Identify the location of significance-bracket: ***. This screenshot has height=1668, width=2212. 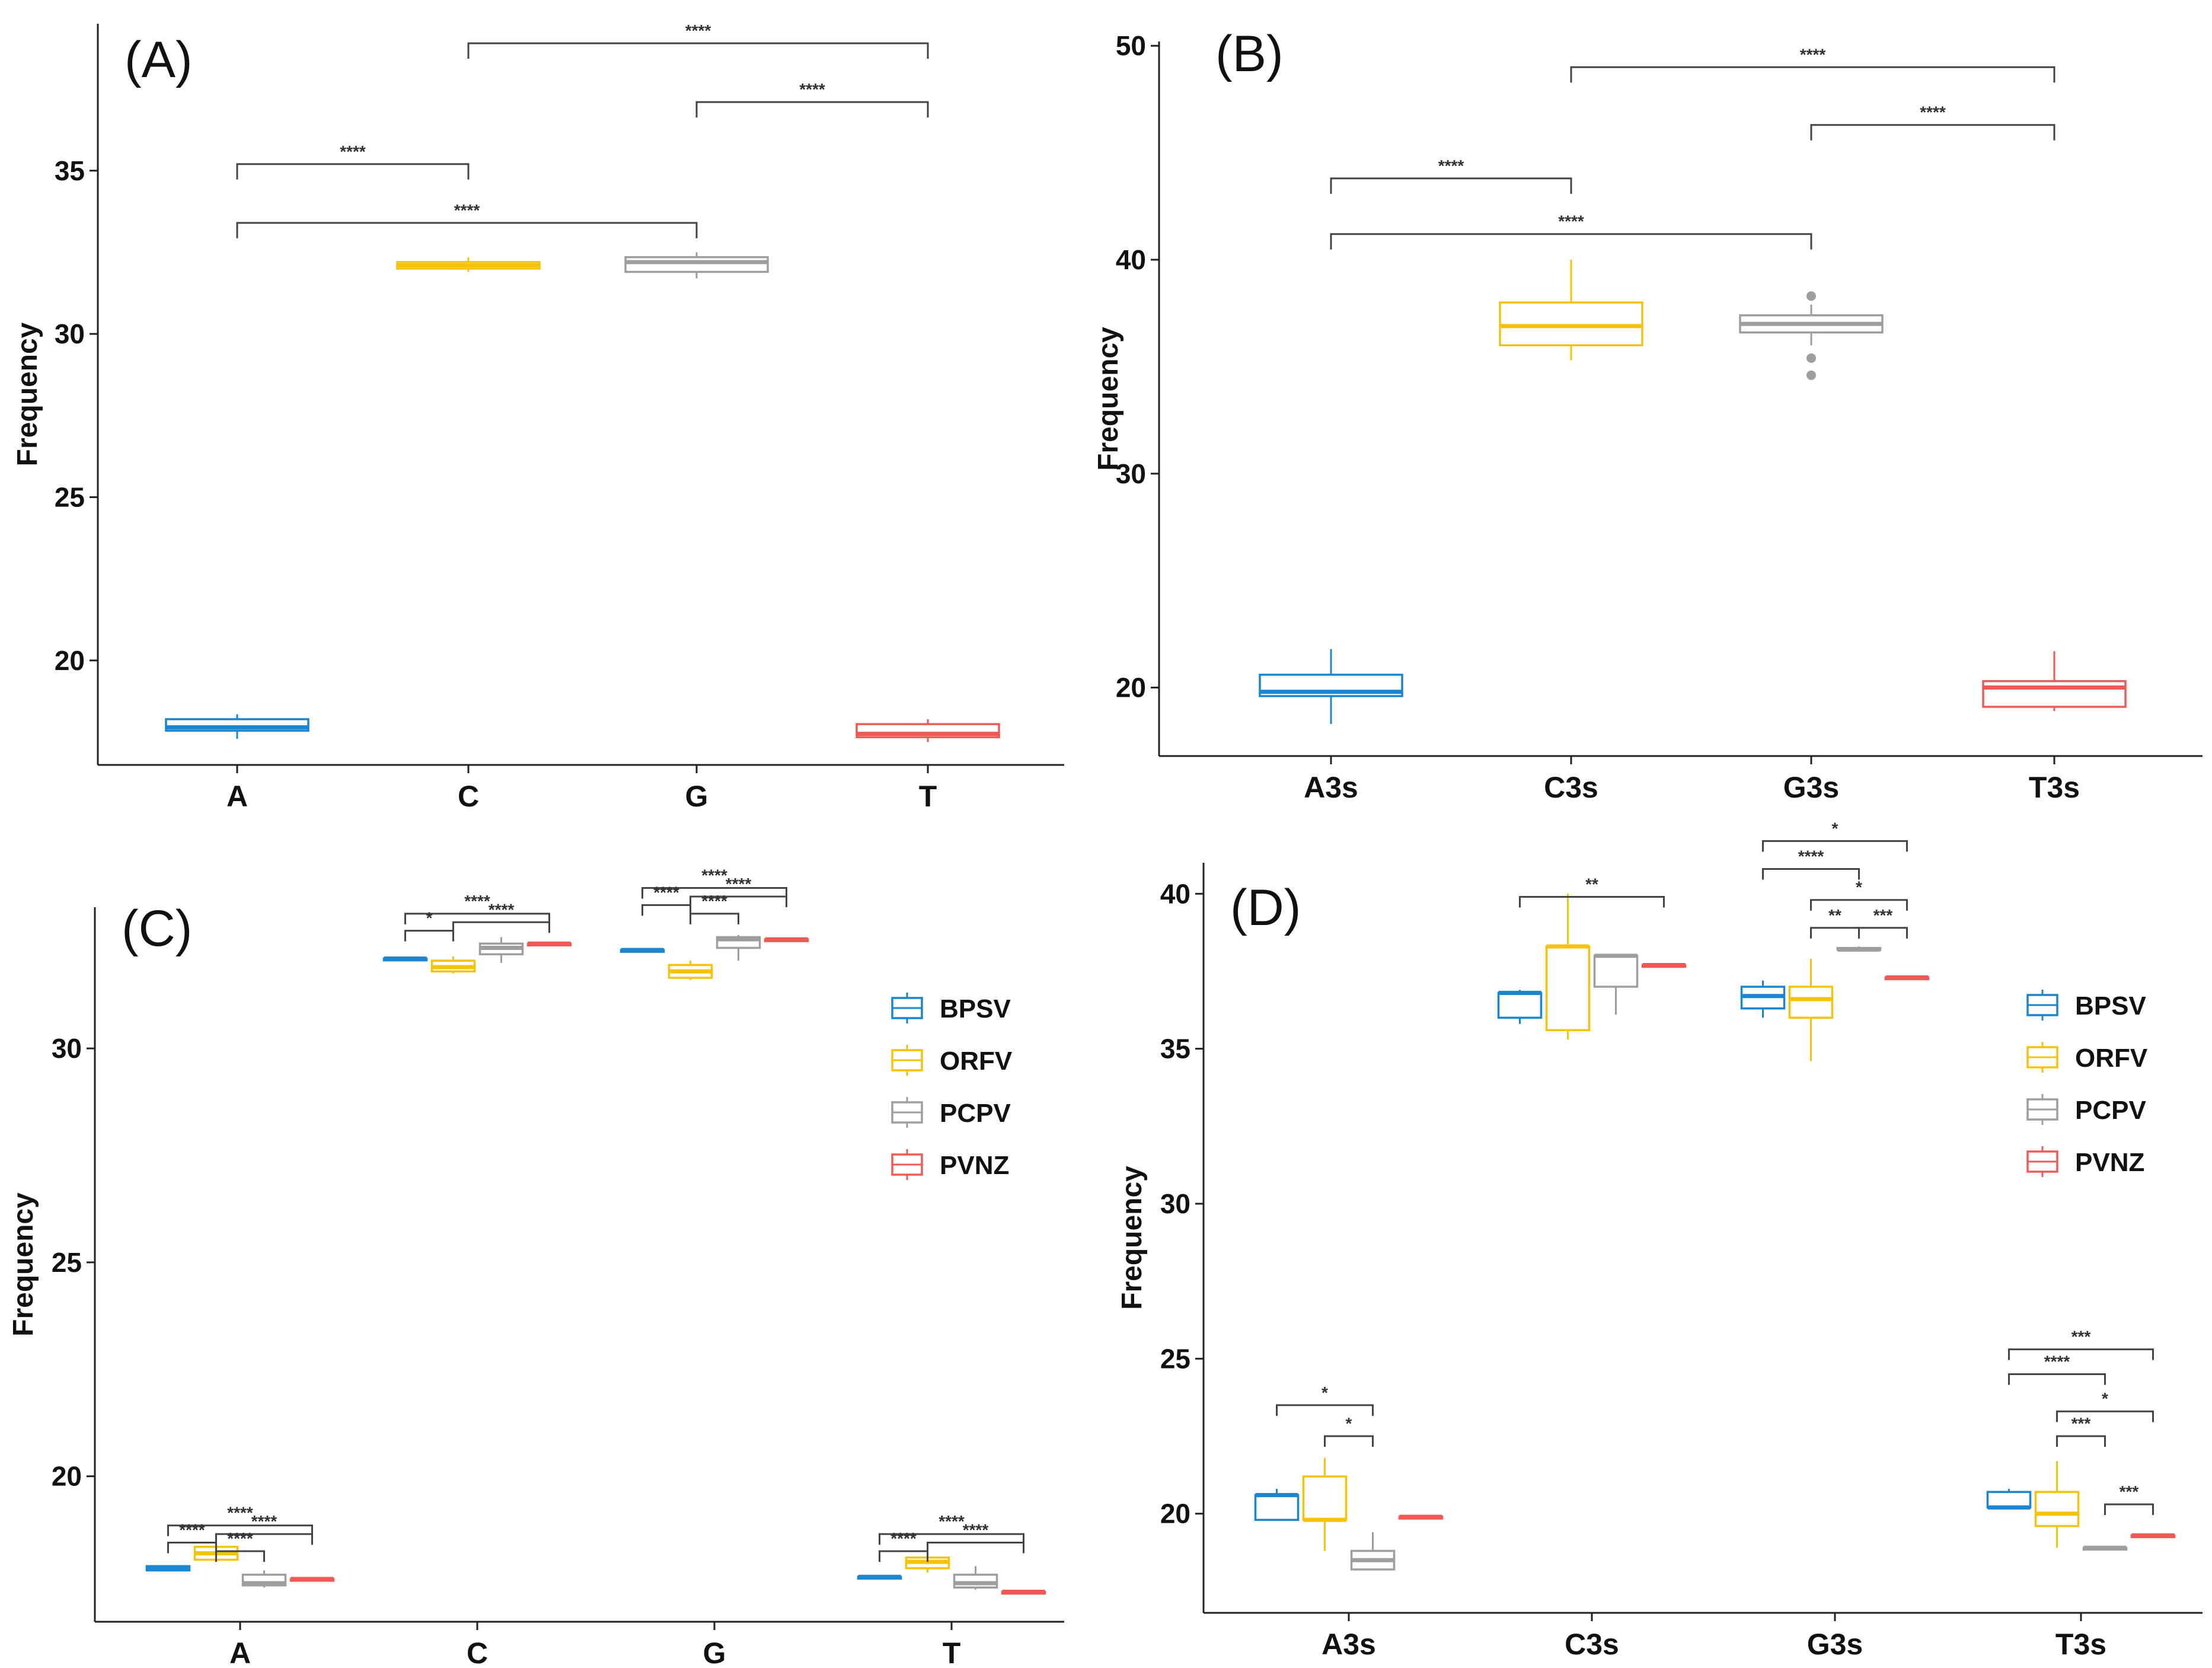
(2081, 1430).